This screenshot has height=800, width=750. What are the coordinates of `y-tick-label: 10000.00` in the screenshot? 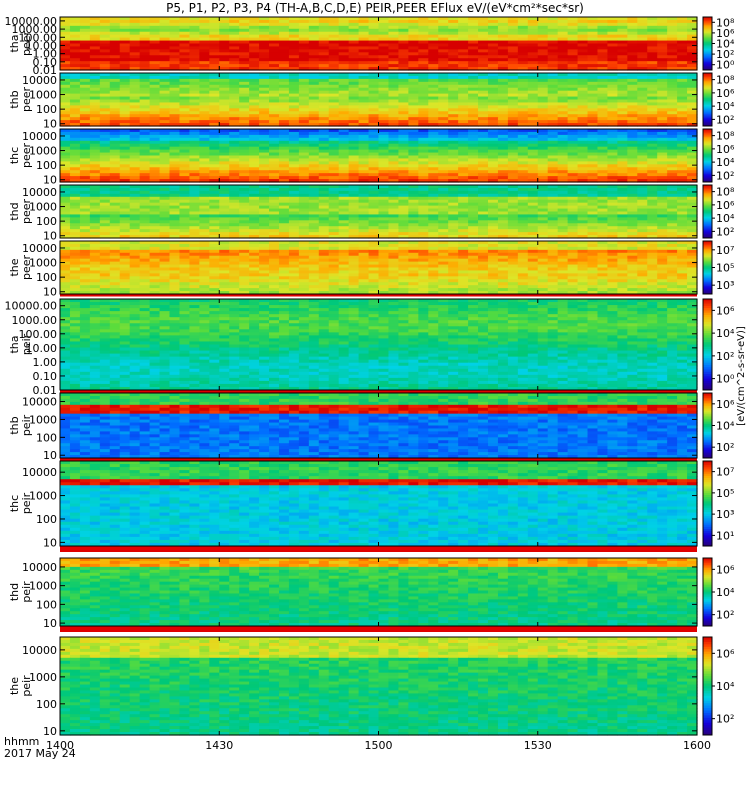 It's located at (31, 21).